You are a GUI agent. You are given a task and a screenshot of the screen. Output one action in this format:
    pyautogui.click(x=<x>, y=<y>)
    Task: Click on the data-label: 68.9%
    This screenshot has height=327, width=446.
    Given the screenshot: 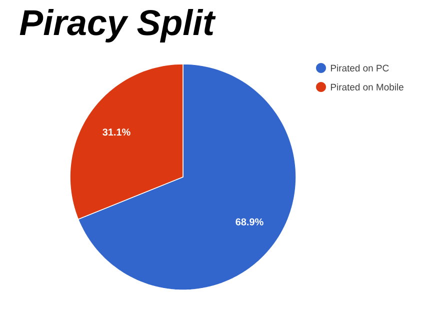 What is the action you would take?
    pyautogui.click(x=250, y=222)
    